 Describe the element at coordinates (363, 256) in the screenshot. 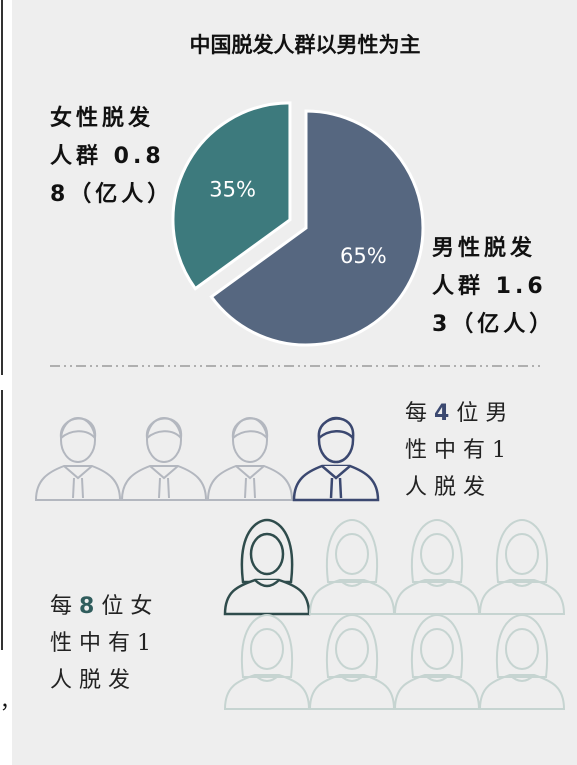

I see `value-label: 65%` at that location.